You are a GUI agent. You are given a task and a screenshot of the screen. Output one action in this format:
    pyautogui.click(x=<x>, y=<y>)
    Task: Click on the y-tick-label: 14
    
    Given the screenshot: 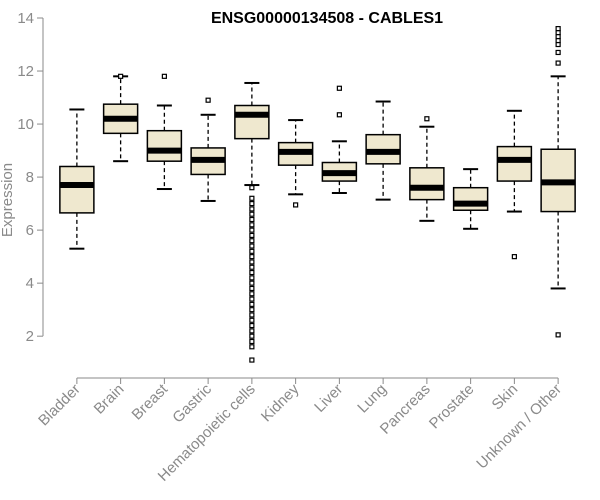 What is the action you would take?
    pyautogui.click(x=25, y=18)
    